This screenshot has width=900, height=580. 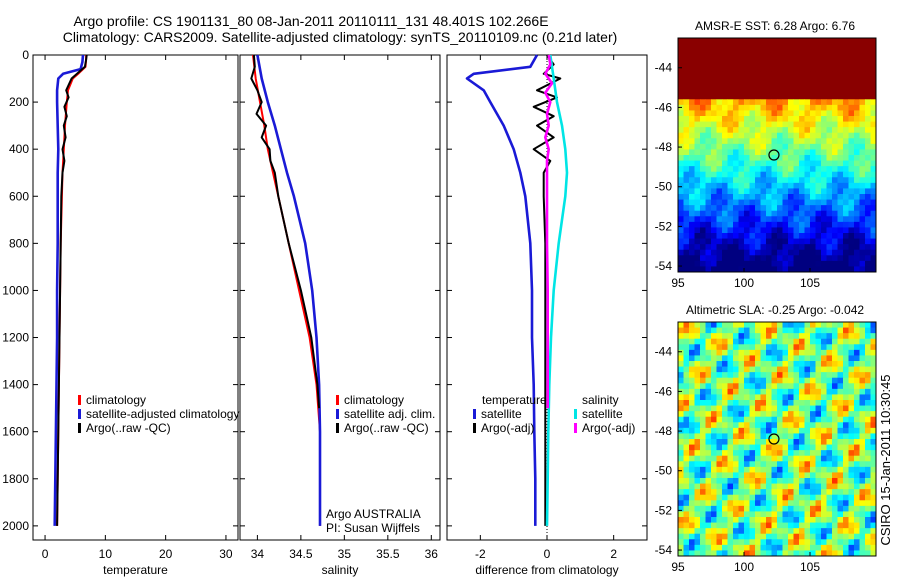 What do you see at coordinates (19, 149) in the screenshot?
I see `temperature-y-tick-label: 400` at bounding box center [19, 149].